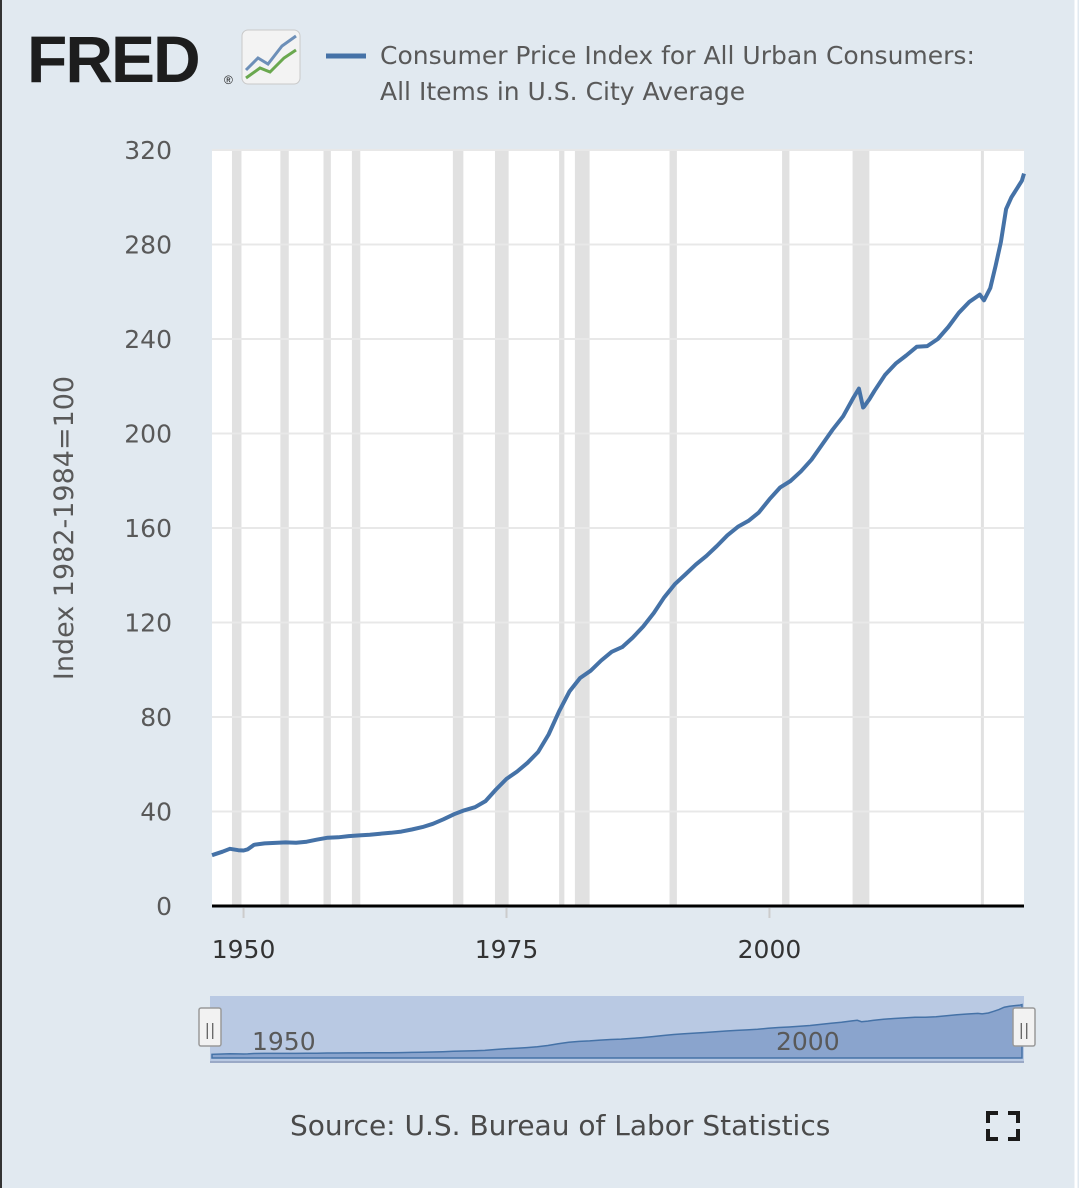 The width and height of the screenshot is (1079, 1188). Describe the element at coordinates (284, 1041) in the screenshot. I see `navigator-tick-1950: 1950` at that location.